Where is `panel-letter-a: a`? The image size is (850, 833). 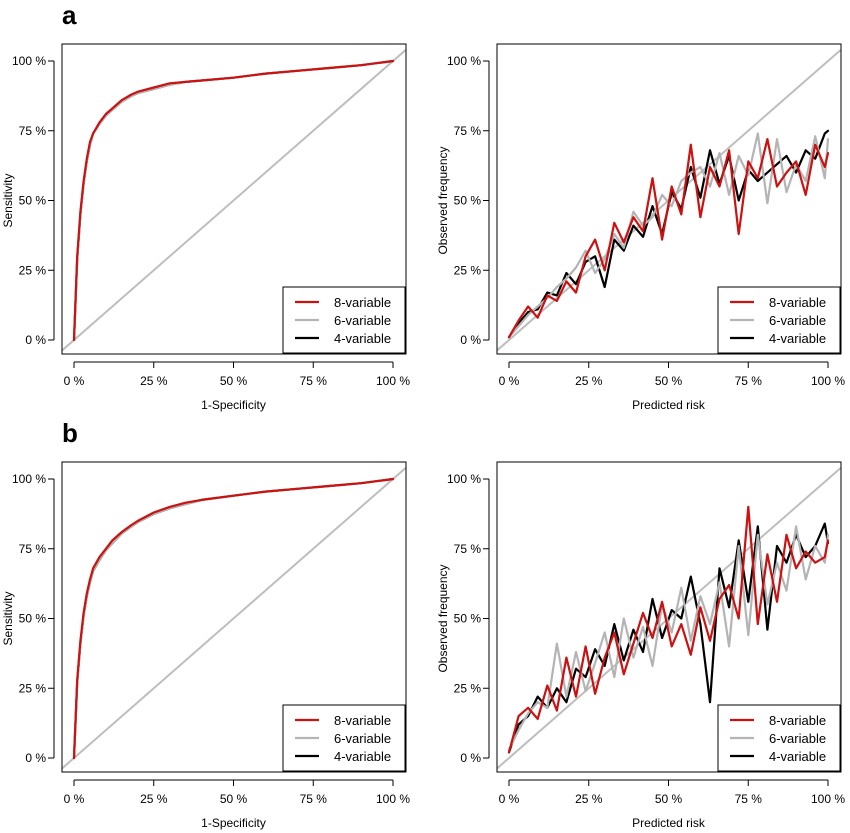
panel-letter-a: a is located at coordinates (69, 15).